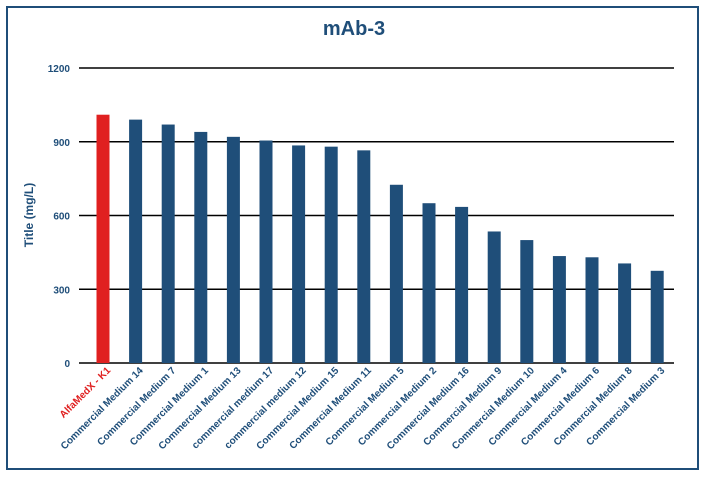 The image size is (708, 481). What do you see at coordinates (61, 217) in the screenshot?
I see `y-tick-label: 600` at bounding box center [61, 217].